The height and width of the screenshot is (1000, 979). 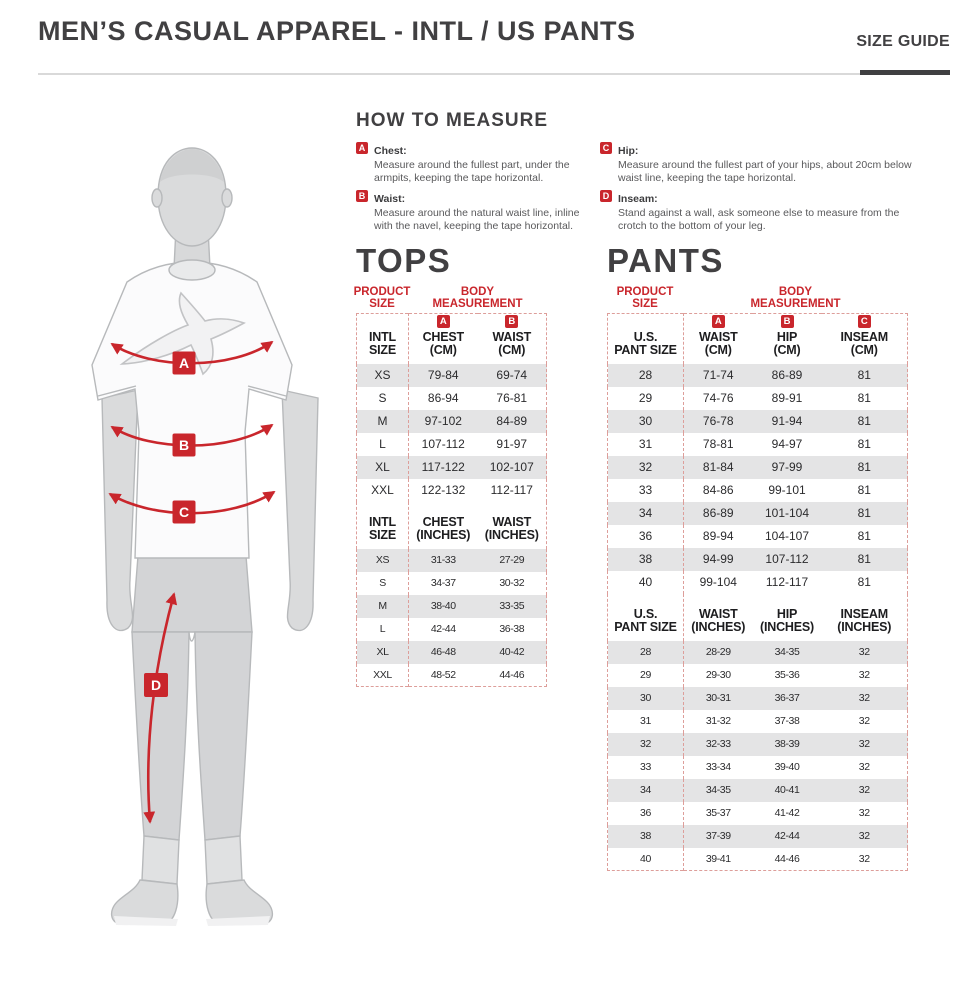 What do you see at coordinates (451, 675) in the screenshot?
I see `table-row: XXL 48-52 44-46` at bounding box center [451, 675].